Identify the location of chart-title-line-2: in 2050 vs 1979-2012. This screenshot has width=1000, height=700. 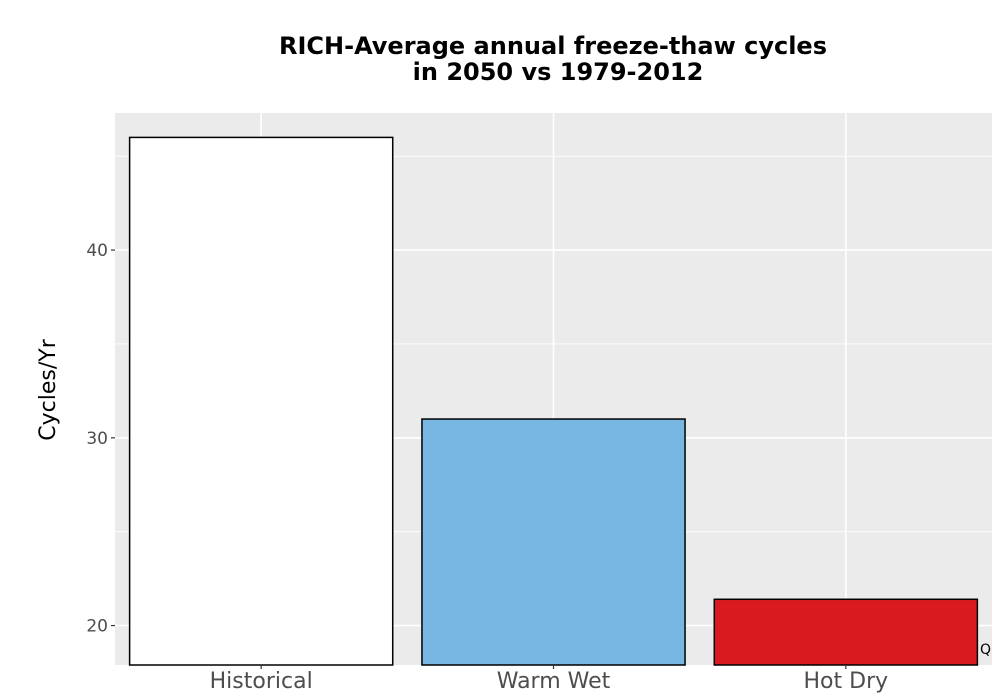
(558, 72).